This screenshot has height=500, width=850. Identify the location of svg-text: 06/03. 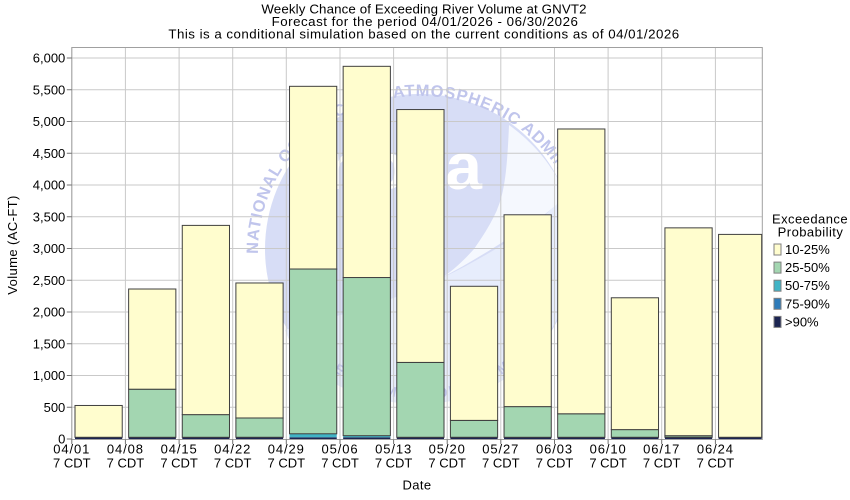
(554, 449).